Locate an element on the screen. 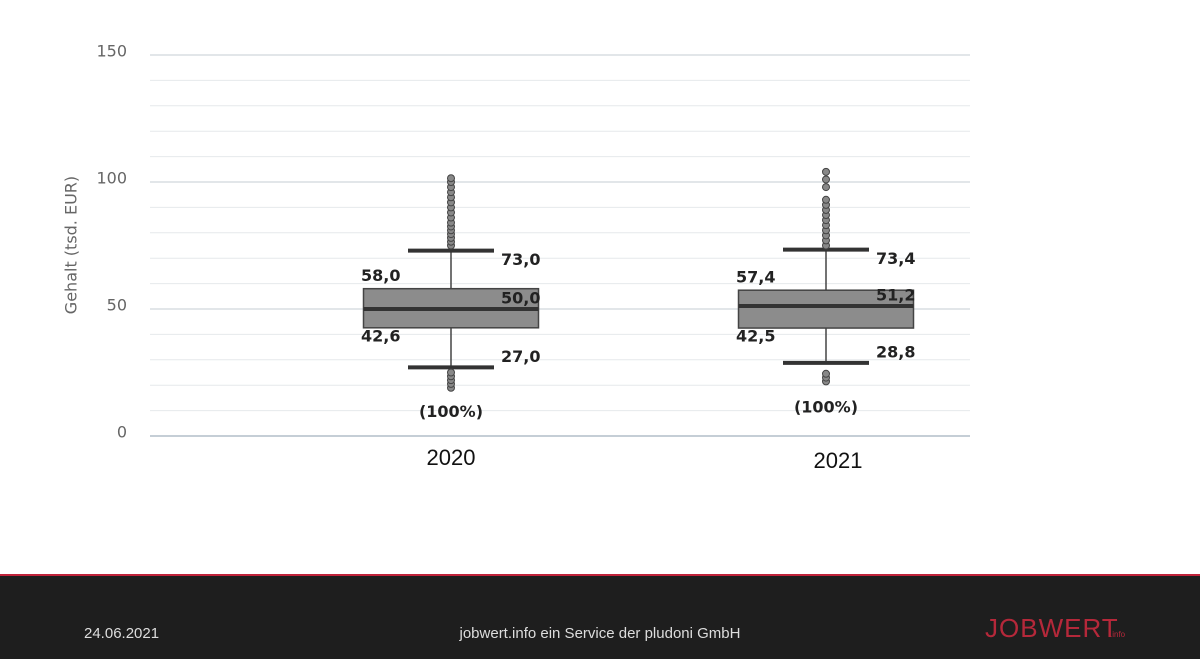 The width and height of the screenshot is (1200, 659). q3-label: 58,0 is located at coordinates (380, 275).